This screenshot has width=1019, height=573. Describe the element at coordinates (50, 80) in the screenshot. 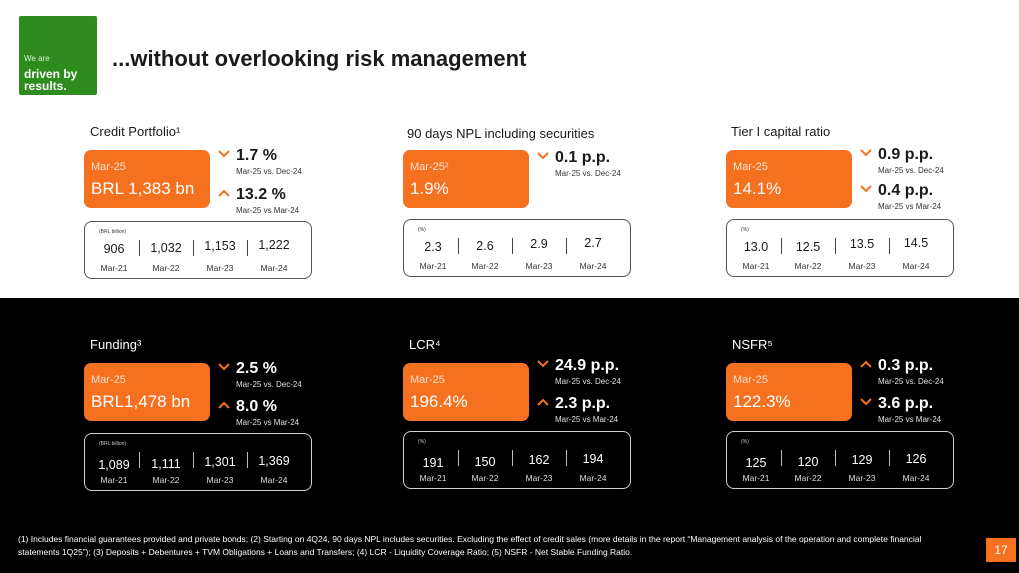

I see `logo-tagline-big: driven by results.` at that location.